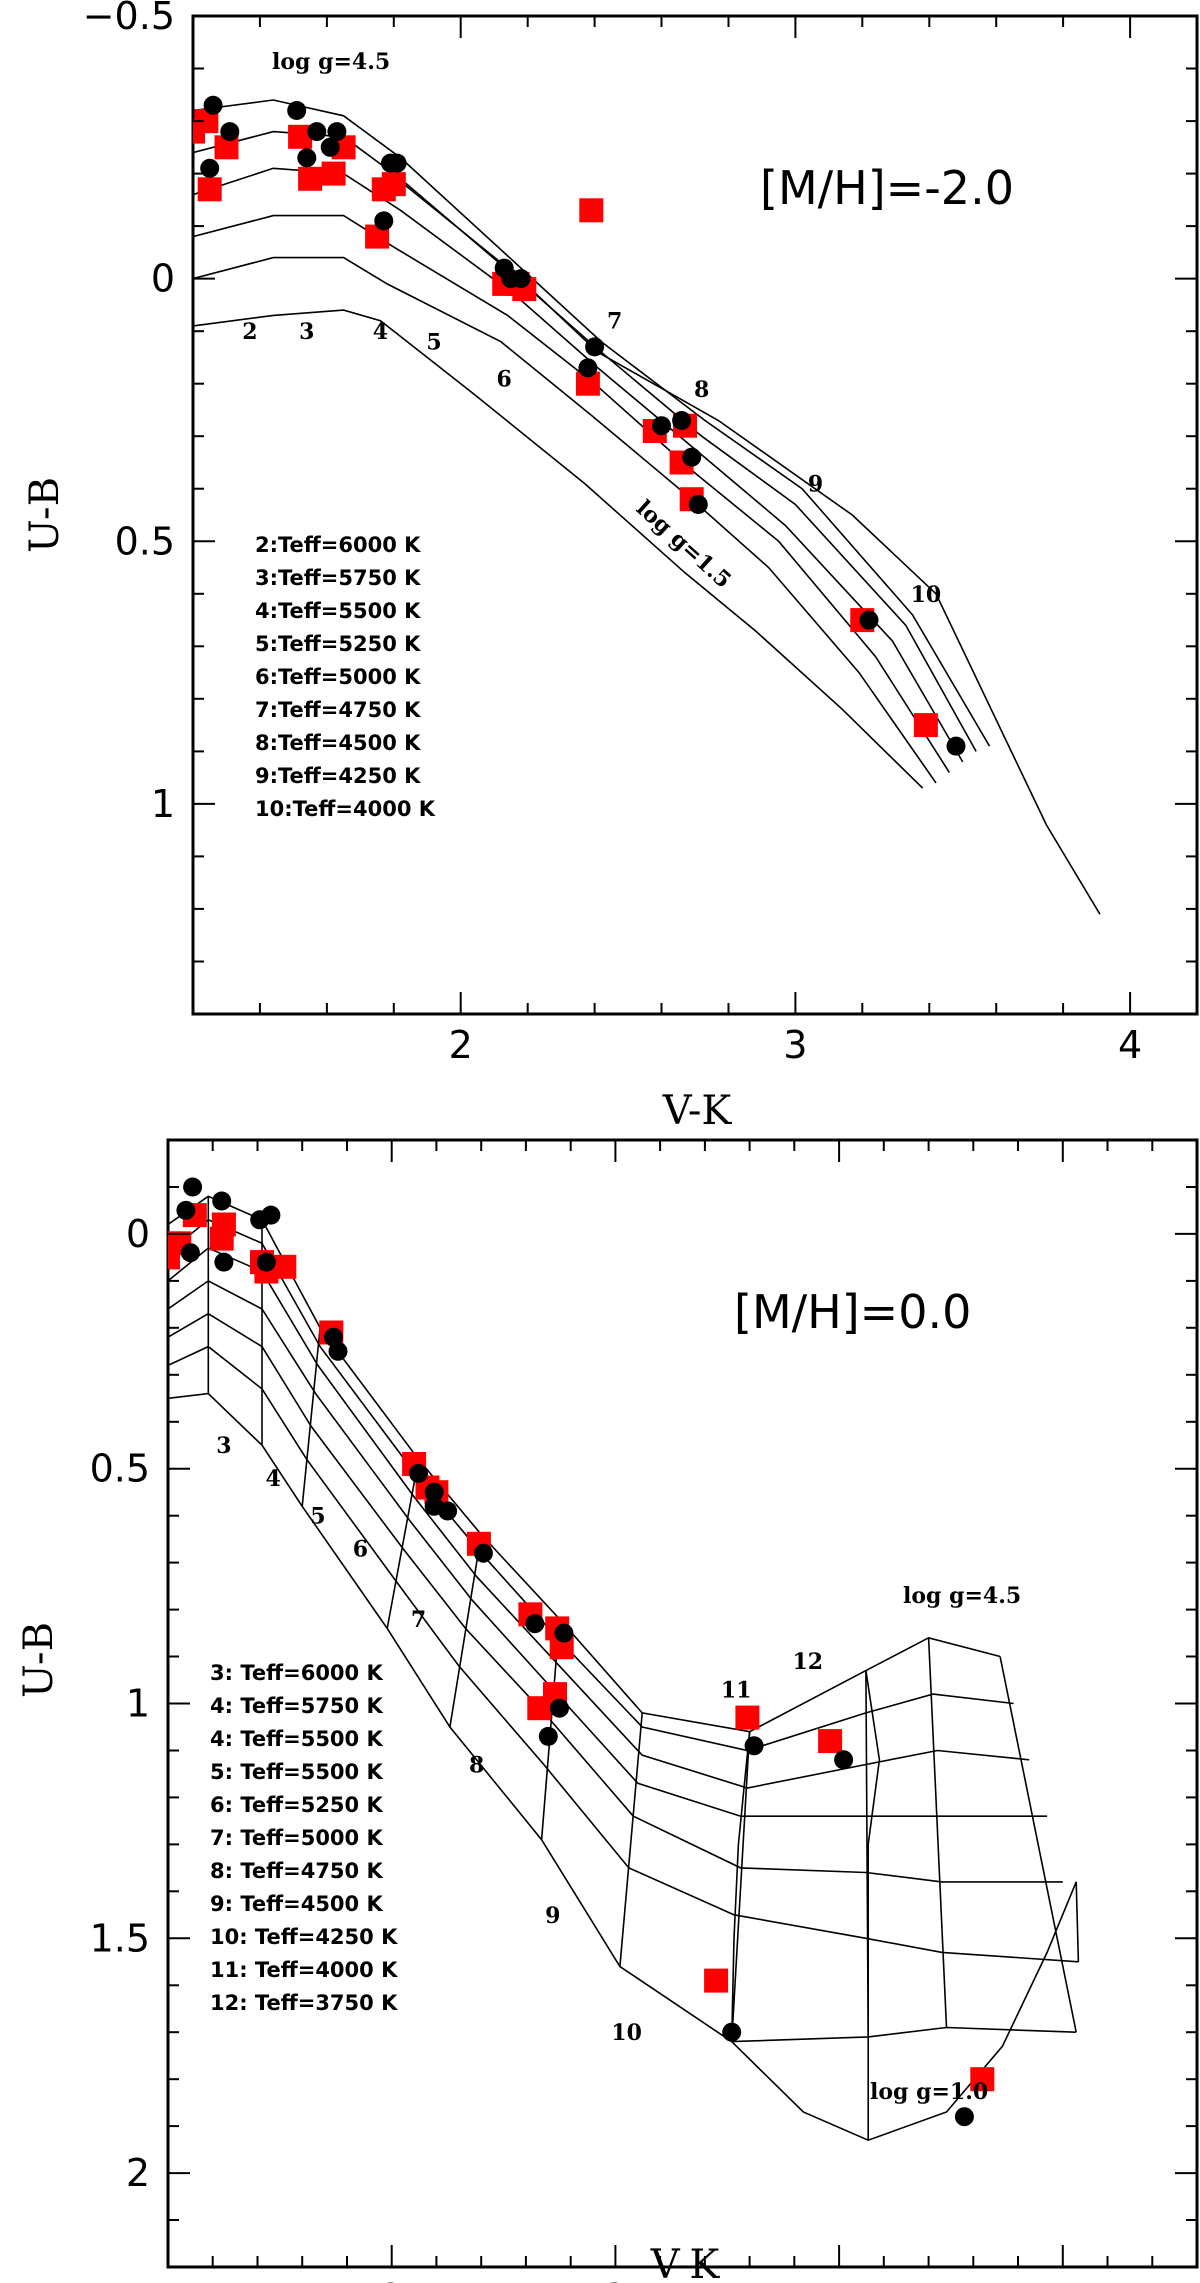 This screenshot has width=1200, height=2283. Describe the element at coordinates (552, 1916) in the screenshot. I see `temperature-index-label: 9` at that location.